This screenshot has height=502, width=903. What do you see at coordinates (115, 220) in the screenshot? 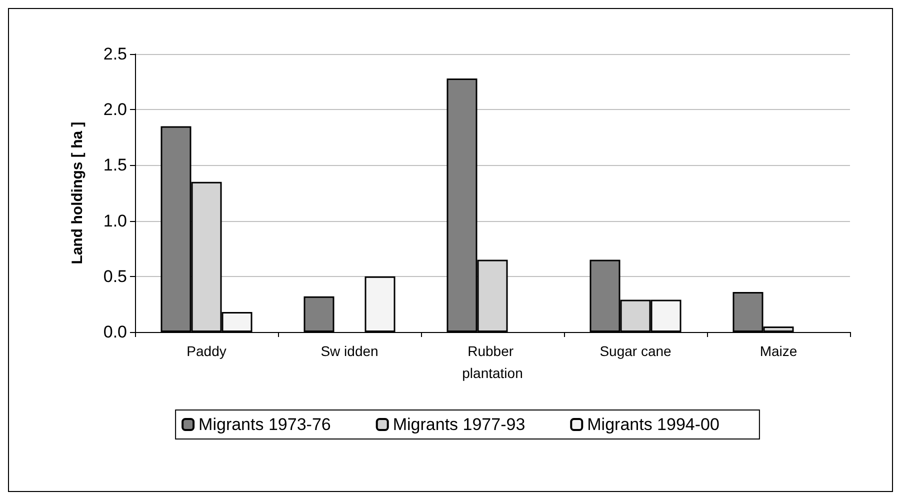
I see `y-tick-label: 1.0` at bounding box center [115, 220].